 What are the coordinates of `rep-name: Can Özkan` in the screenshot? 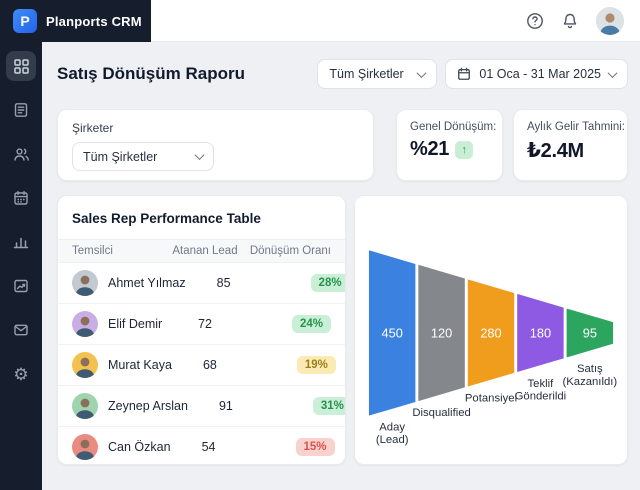 It's located at (139, 447).